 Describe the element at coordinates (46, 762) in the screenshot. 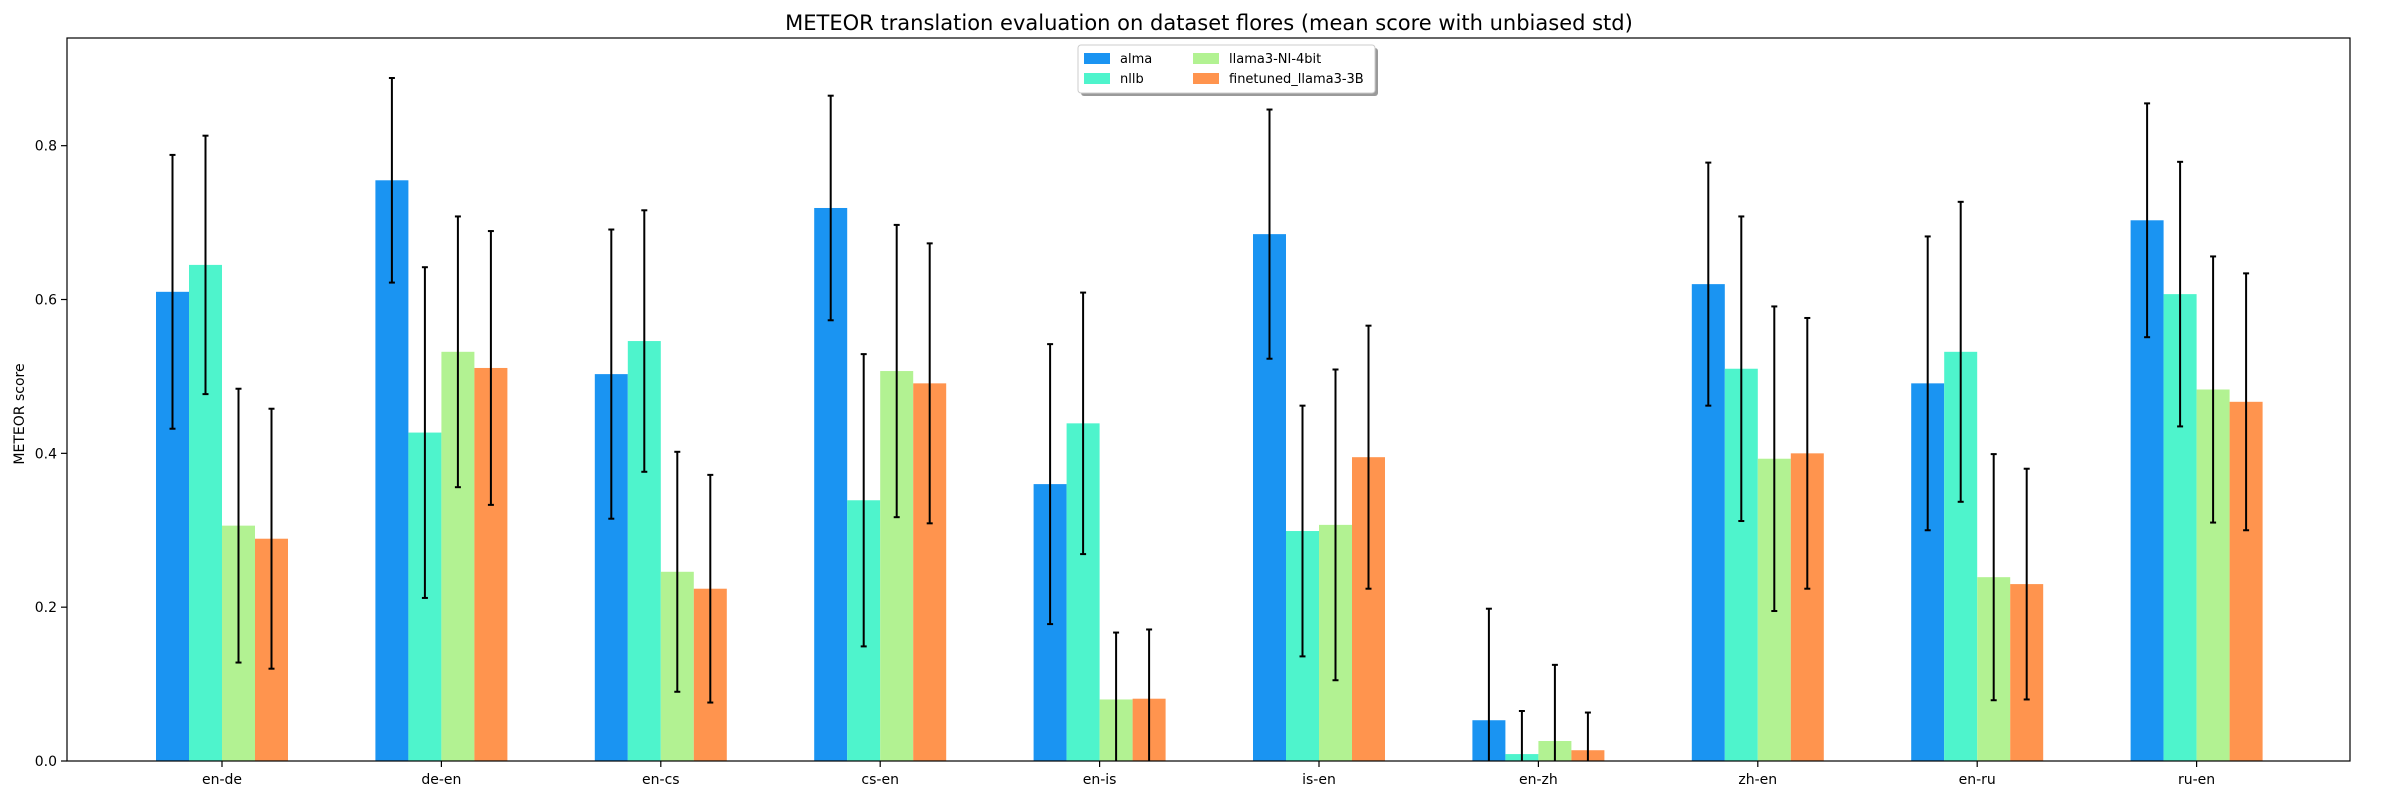

I see `y-tick-label: 0.0` at that location.